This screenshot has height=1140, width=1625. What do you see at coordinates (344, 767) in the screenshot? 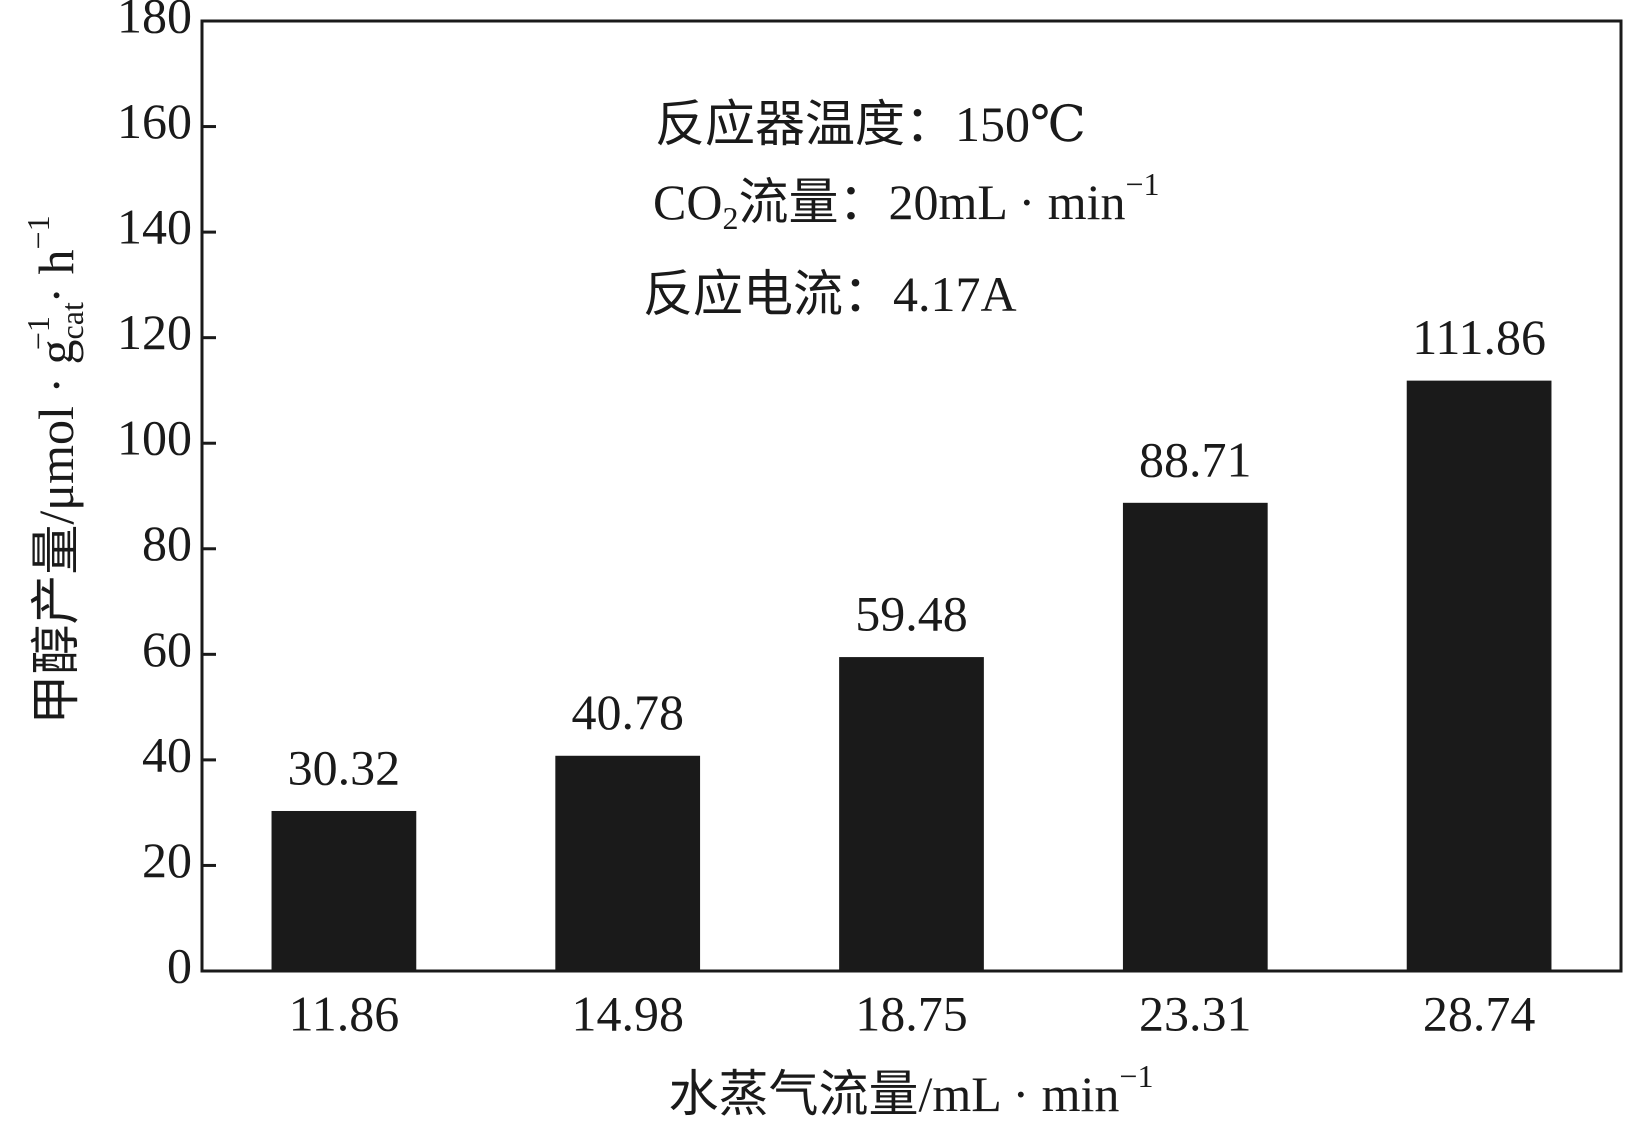
I see `value-label: 30.32` at bounding box center [344, 767].